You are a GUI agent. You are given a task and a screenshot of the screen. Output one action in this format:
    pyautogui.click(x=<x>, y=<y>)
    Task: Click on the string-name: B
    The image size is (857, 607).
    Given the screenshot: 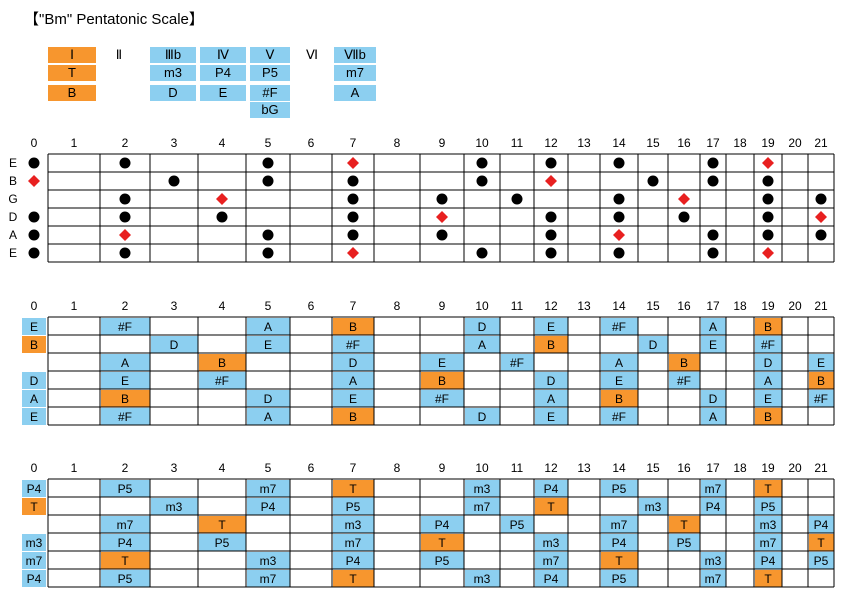 What is the action you would take?
    pyautogui.click(x=13, y=181)
    